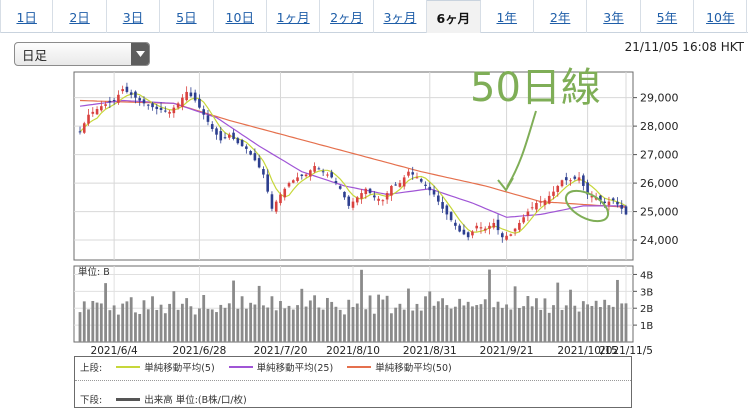  I want to click on period-tab: 2日, so click(80, 16).